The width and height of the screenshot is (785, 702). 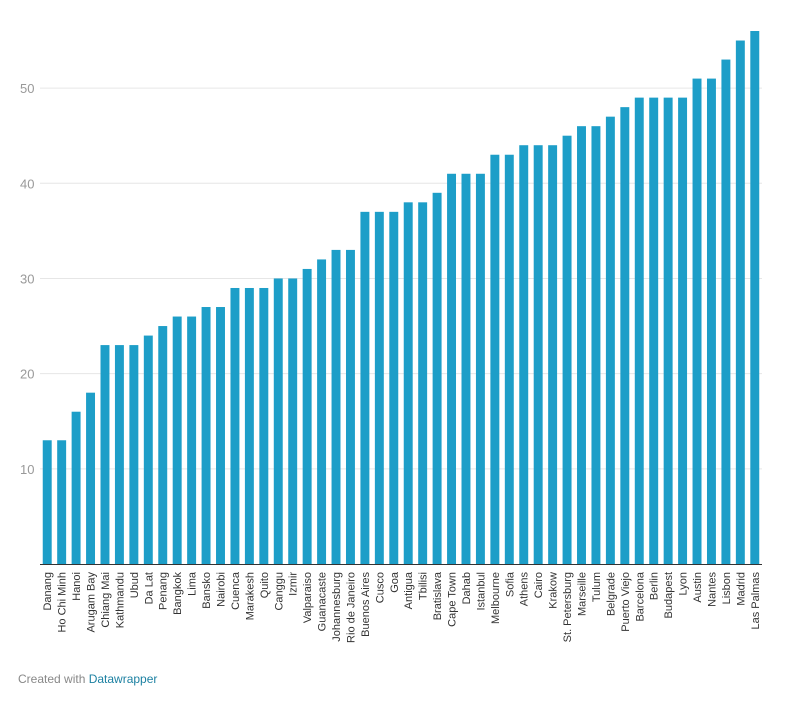 What do you see at coordinates (236, 590) in the screenshot?
I see `x-tick-label: Cuenca` at bounding box center [236, 590].